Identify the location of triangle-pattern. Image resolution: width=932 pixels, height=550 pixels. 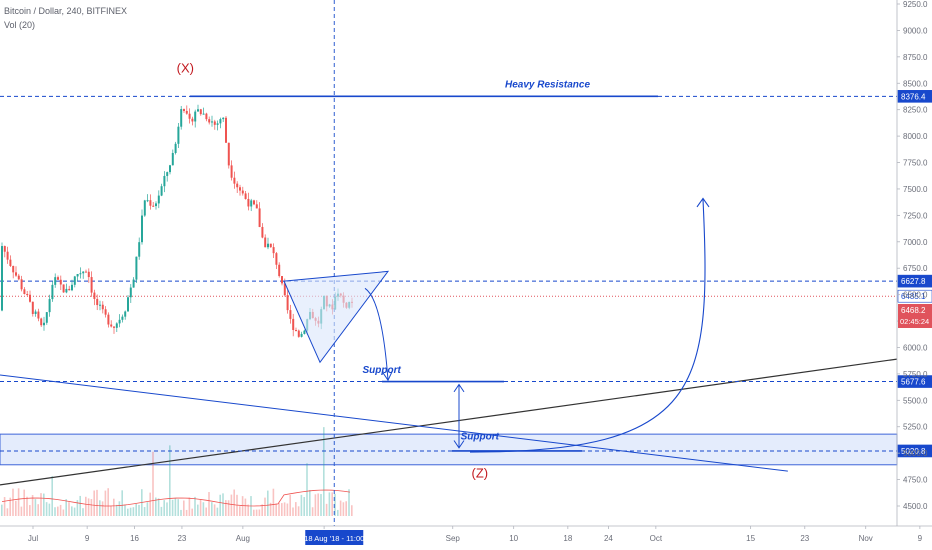
(336, 317).